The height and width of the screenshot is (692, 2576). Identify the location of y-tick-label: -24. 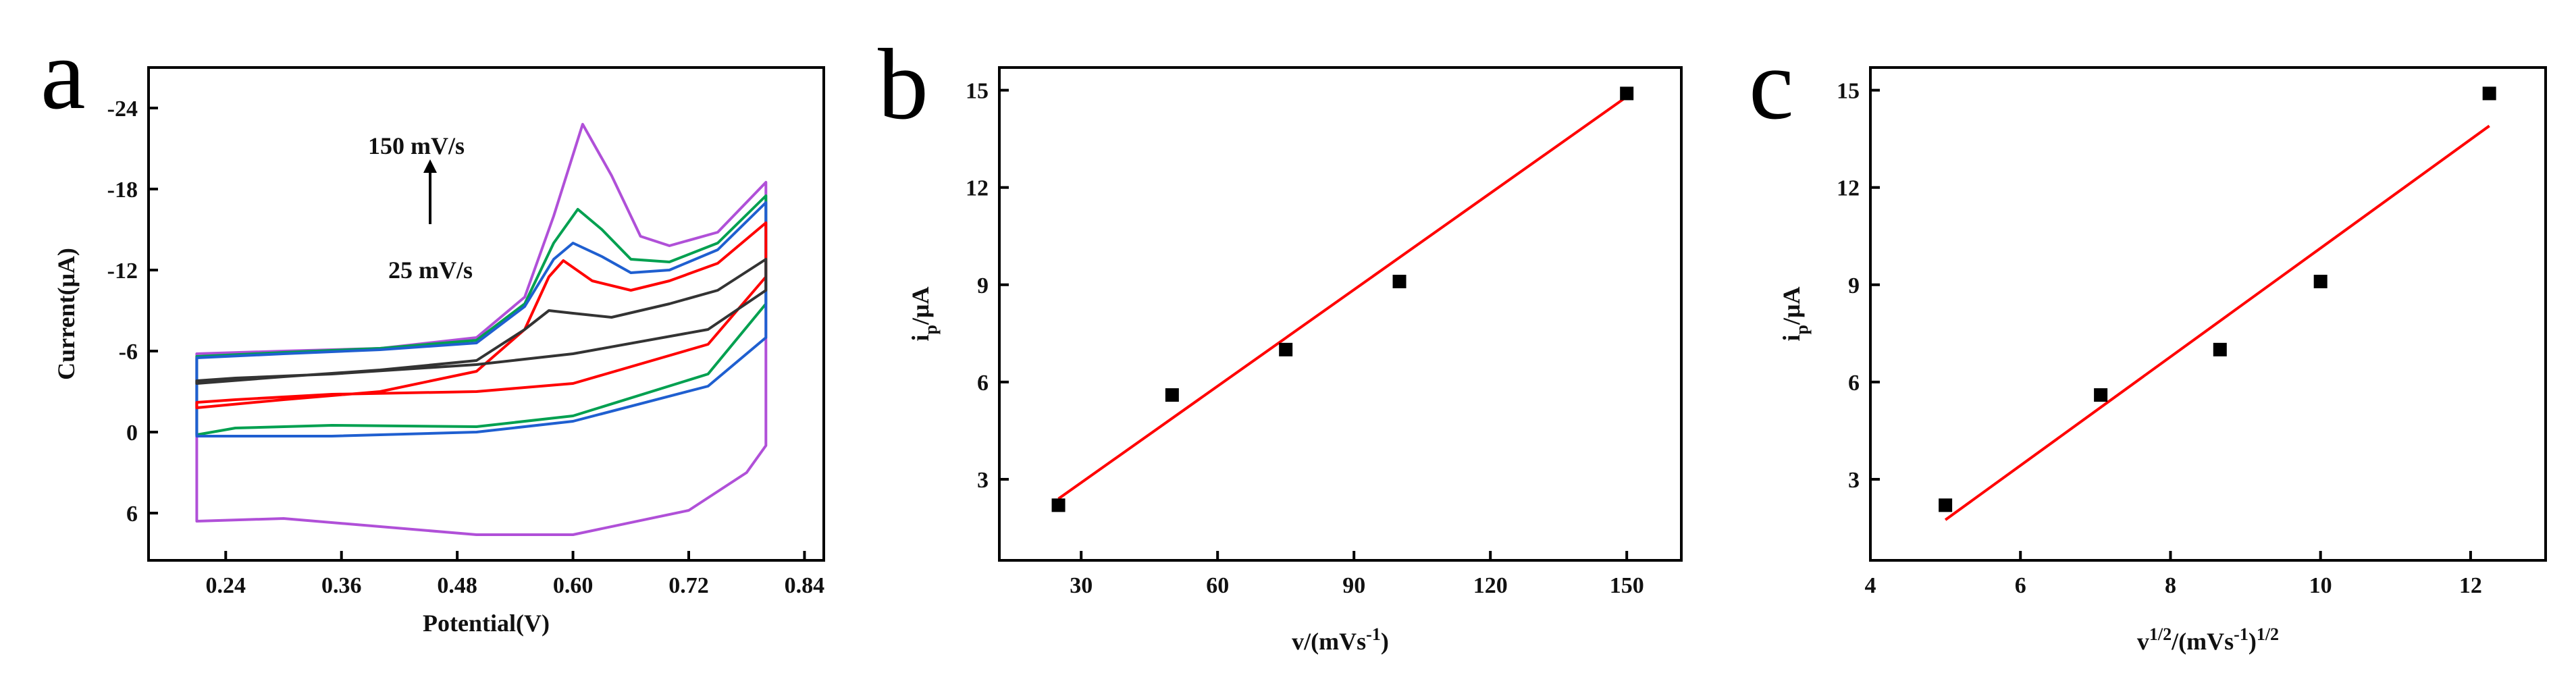
(123, 110).